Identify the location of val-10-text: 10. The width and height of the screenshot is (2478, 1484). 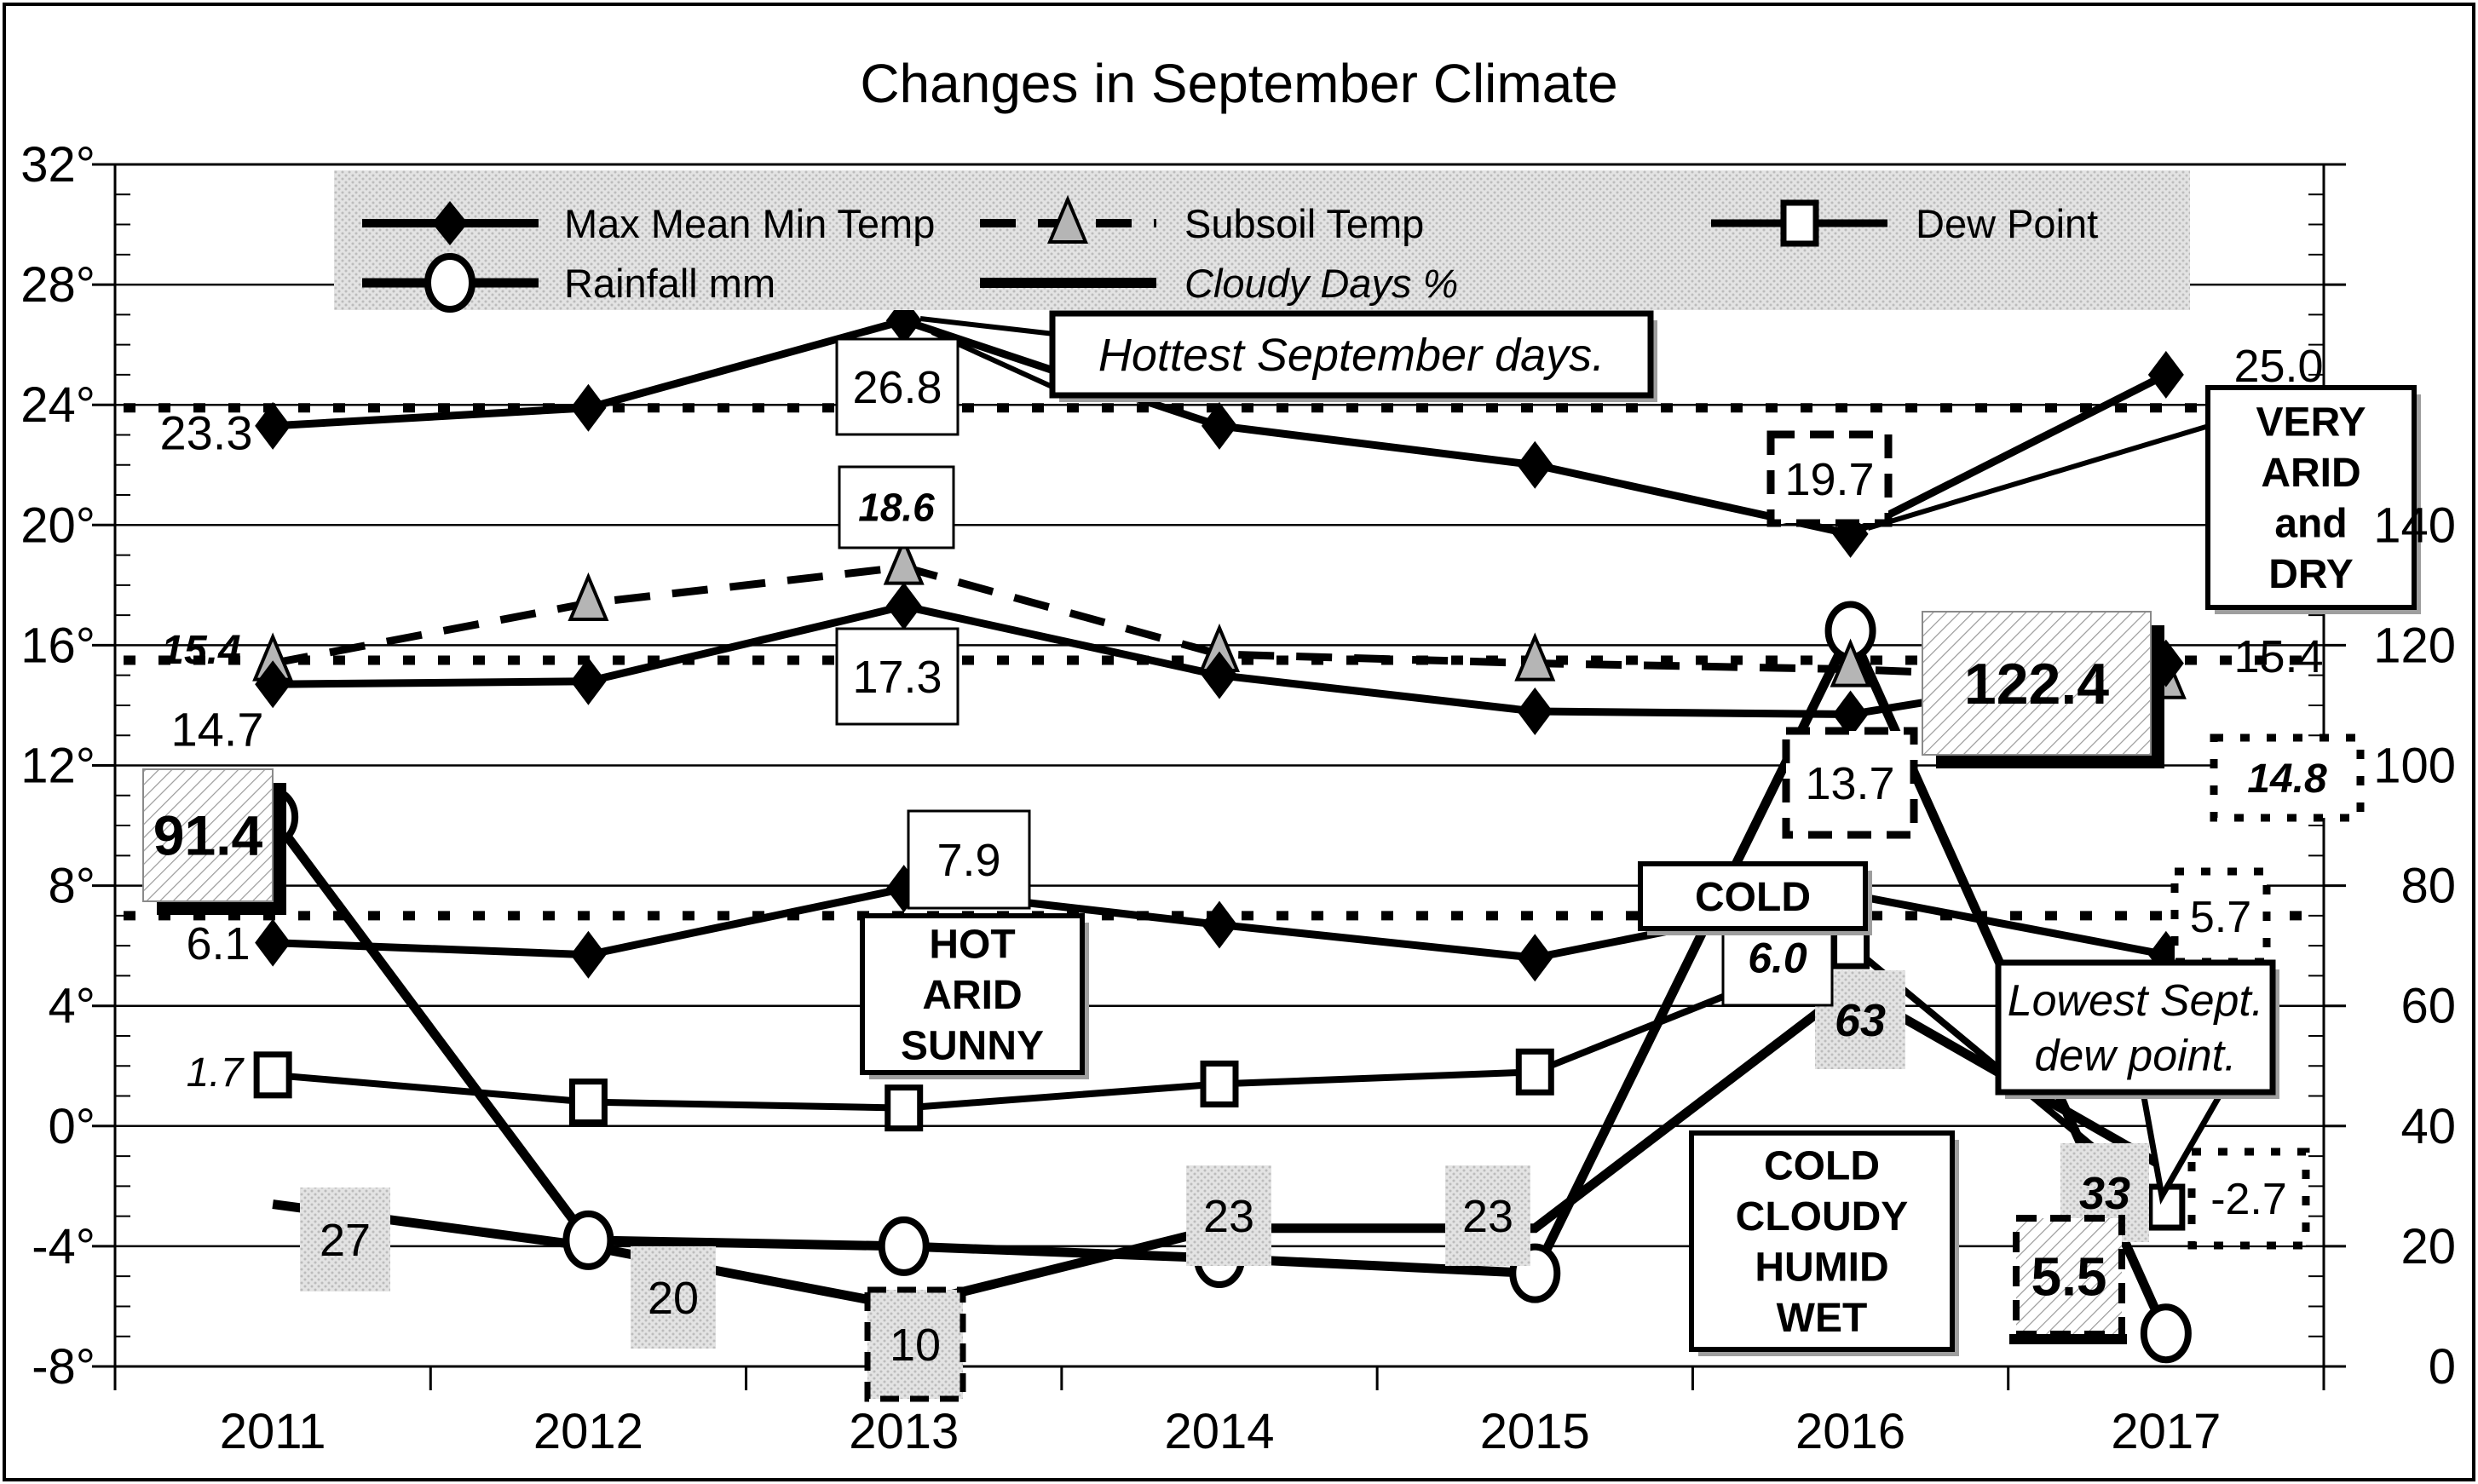
(915, 1345).